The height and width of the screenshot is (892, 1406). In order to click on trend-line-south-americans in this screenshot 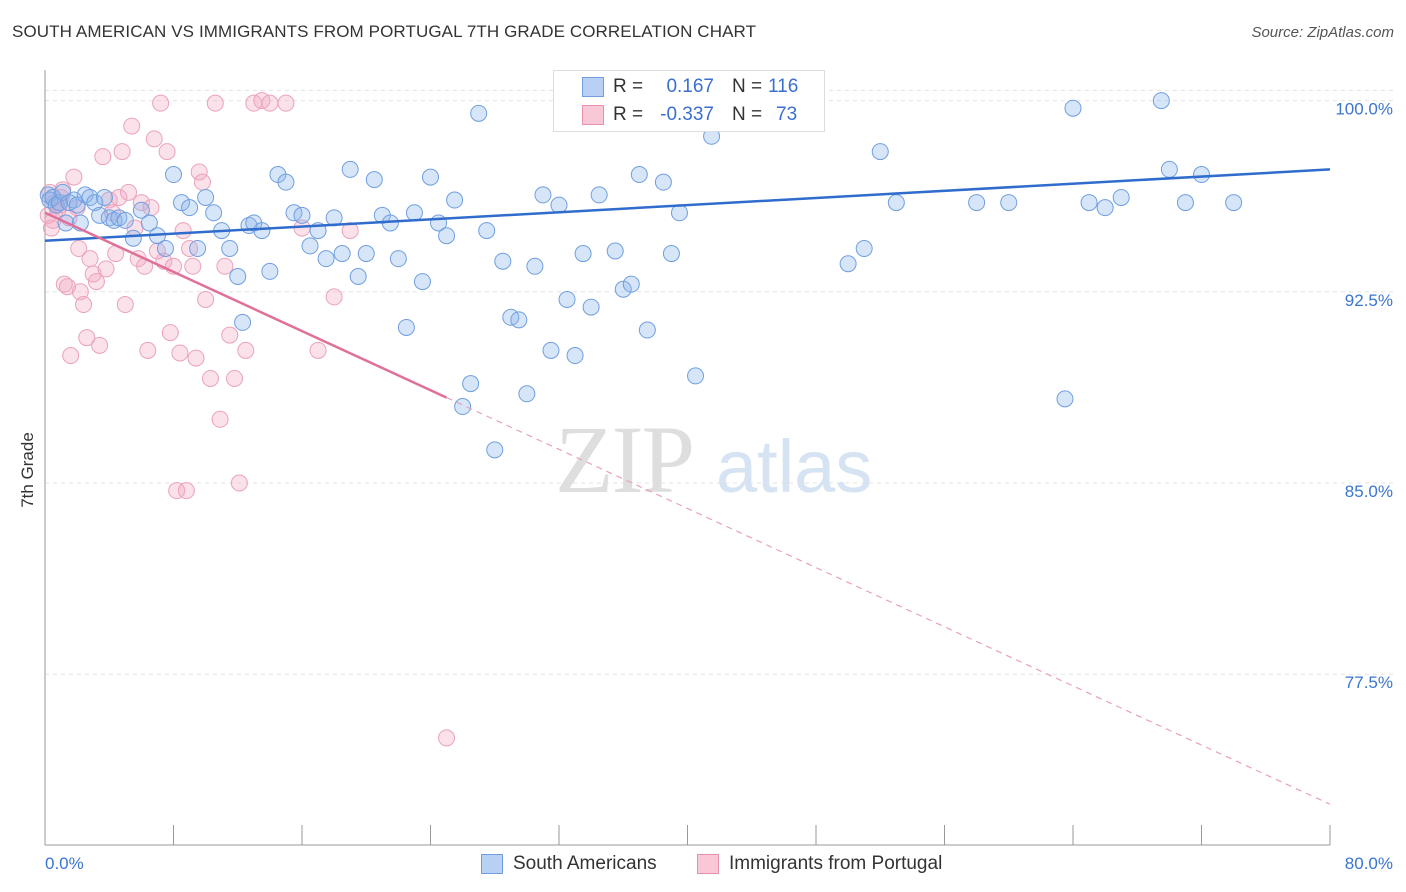, I will do `click(687, 205)`.